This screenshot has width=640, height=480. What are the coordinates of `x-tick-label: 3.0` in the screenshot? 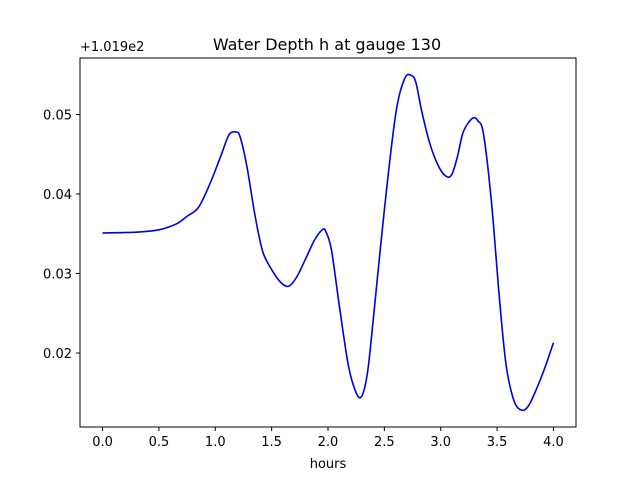 It's located at (440, 442).